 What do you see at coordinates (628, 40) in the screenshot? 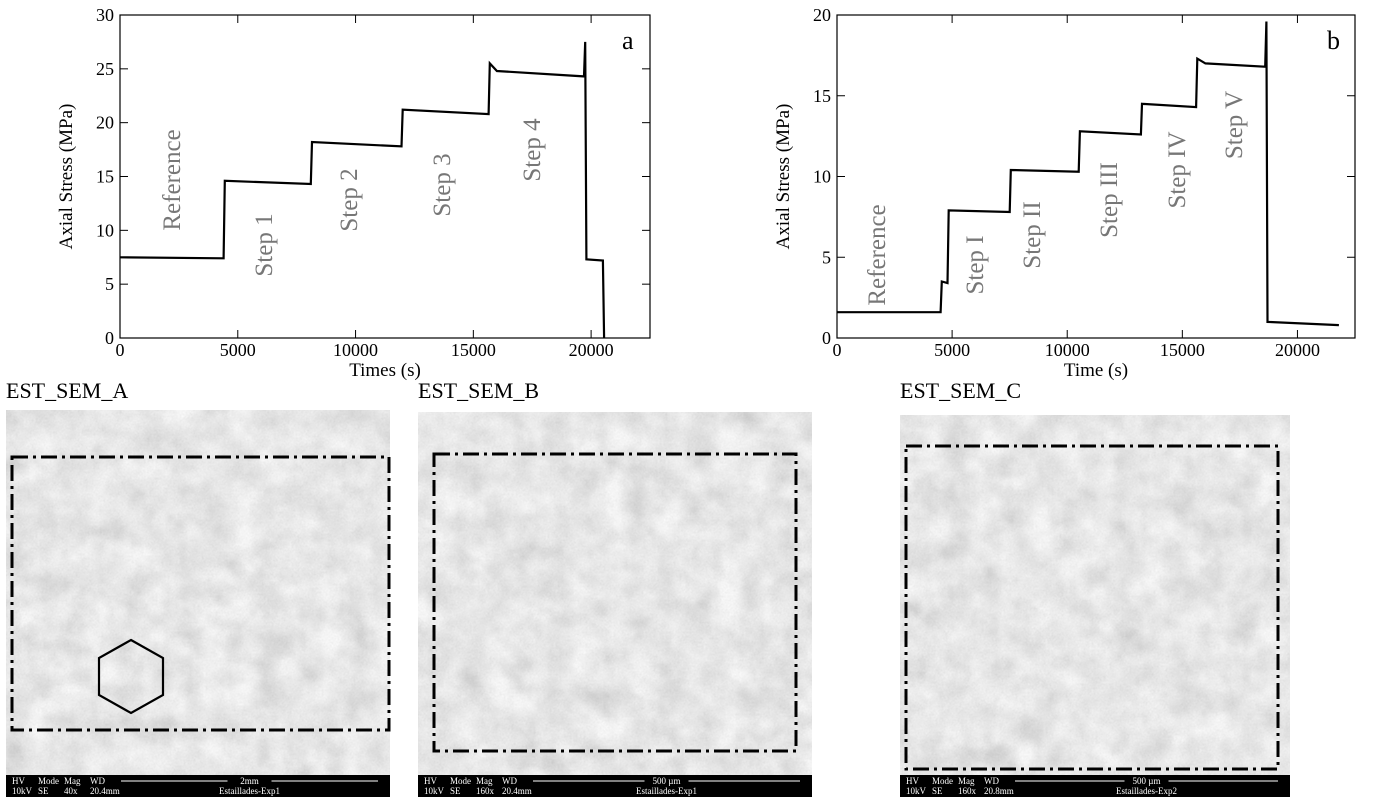
I see `panel-label: a` at bounding box center [628, 40].